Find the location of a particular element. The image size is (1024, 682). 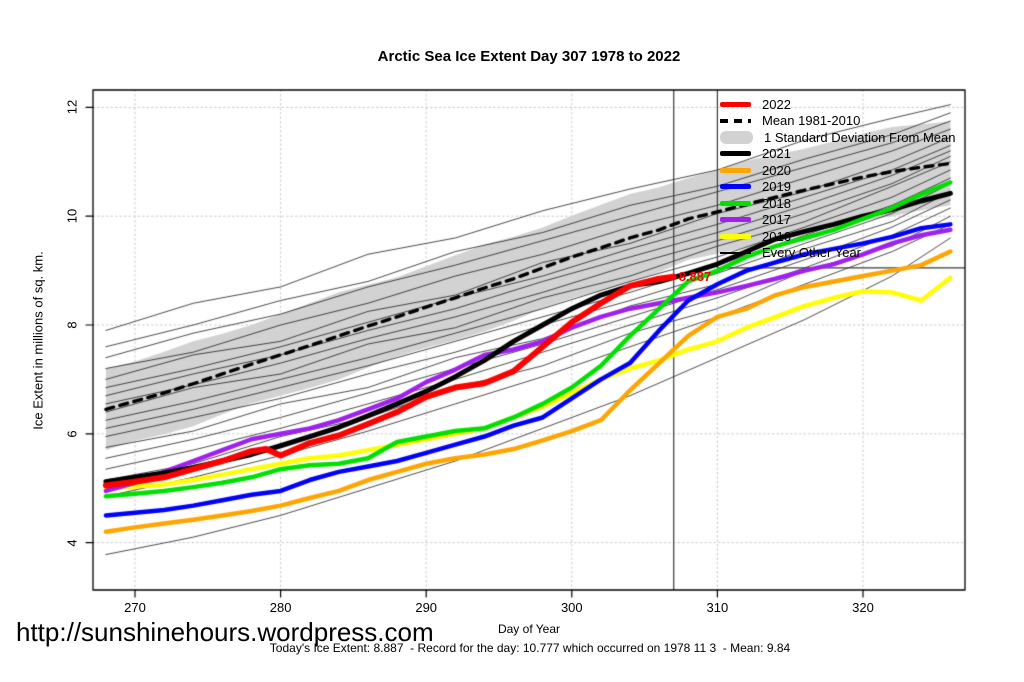

legend-label: 1 Standard Deviation From Mean is located at coordinates (860, 137).